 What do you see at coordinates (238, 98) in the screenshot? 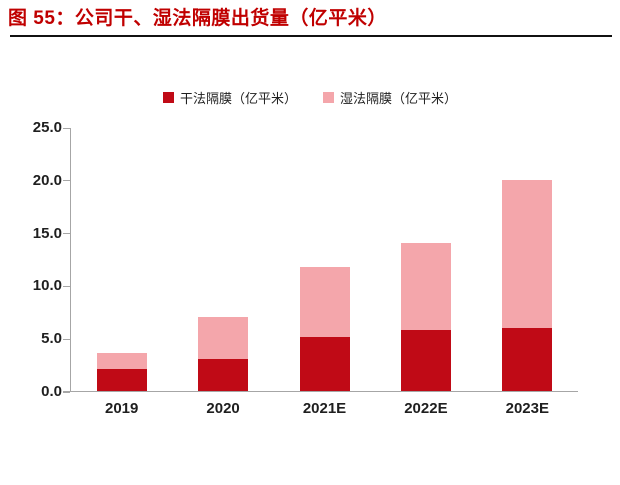
I see `legend-label: 干法隔膜（亿平米）` at bounding box center [238, 98].